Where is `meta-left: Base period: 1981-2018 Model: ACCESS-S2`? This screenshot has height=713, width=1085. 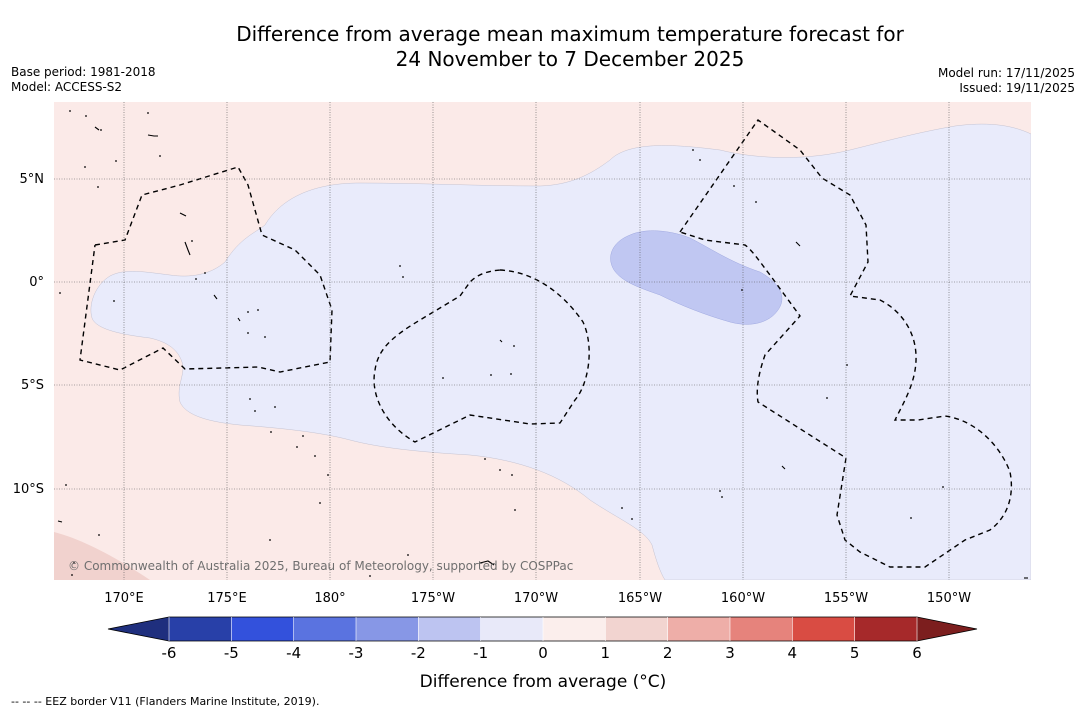
meta-left: Base period: 1981-2018 Model: ACCESS-S2 is located at coordinates (83, 80).